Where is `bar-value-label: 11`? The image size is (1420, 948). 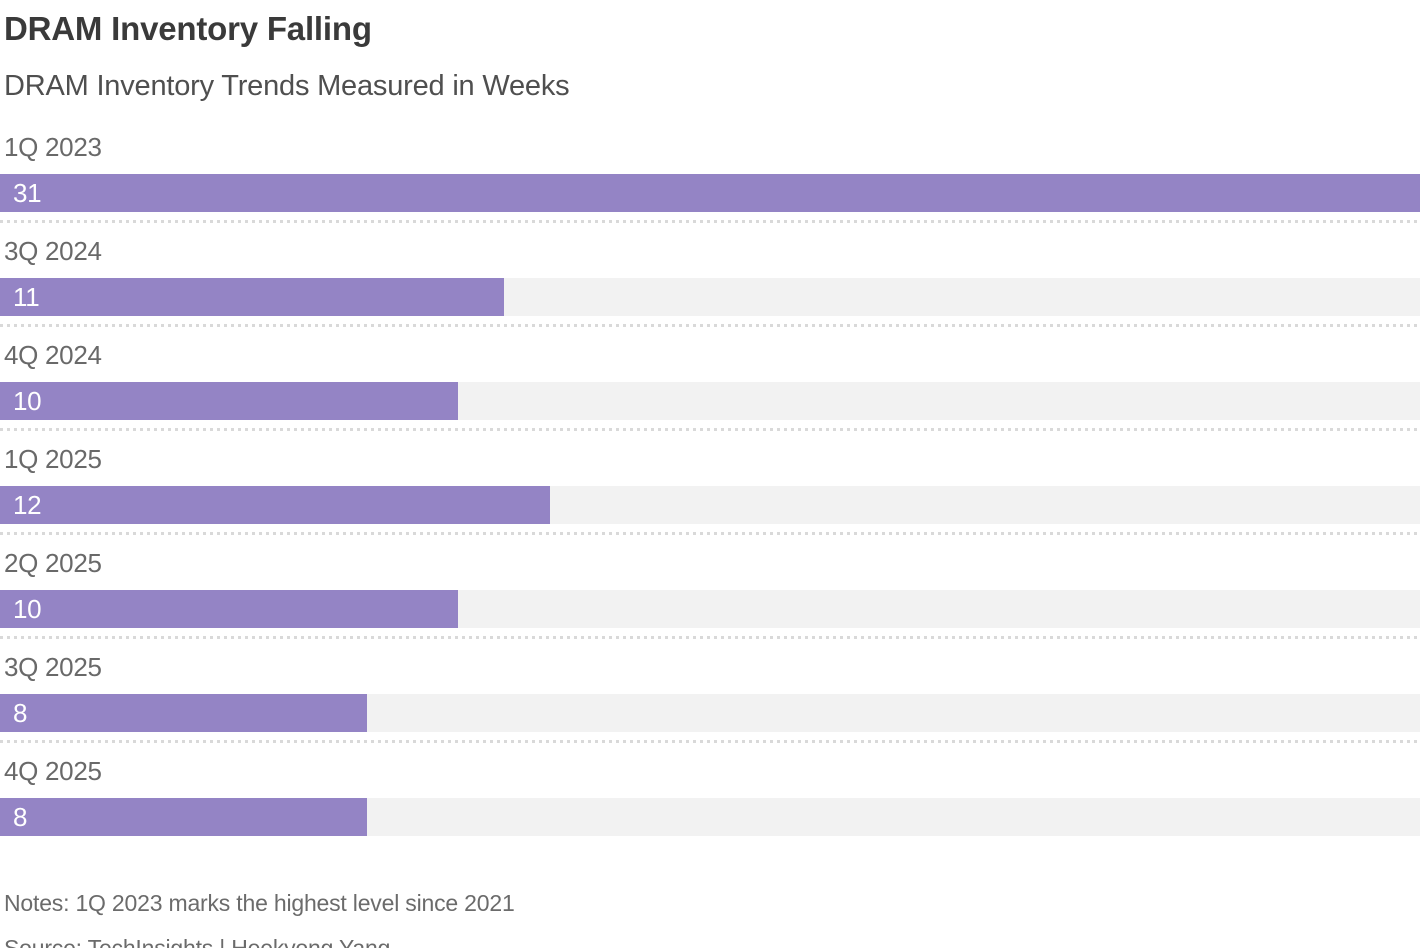
bar-value-label: 11 is located at coordinates (26, 296).